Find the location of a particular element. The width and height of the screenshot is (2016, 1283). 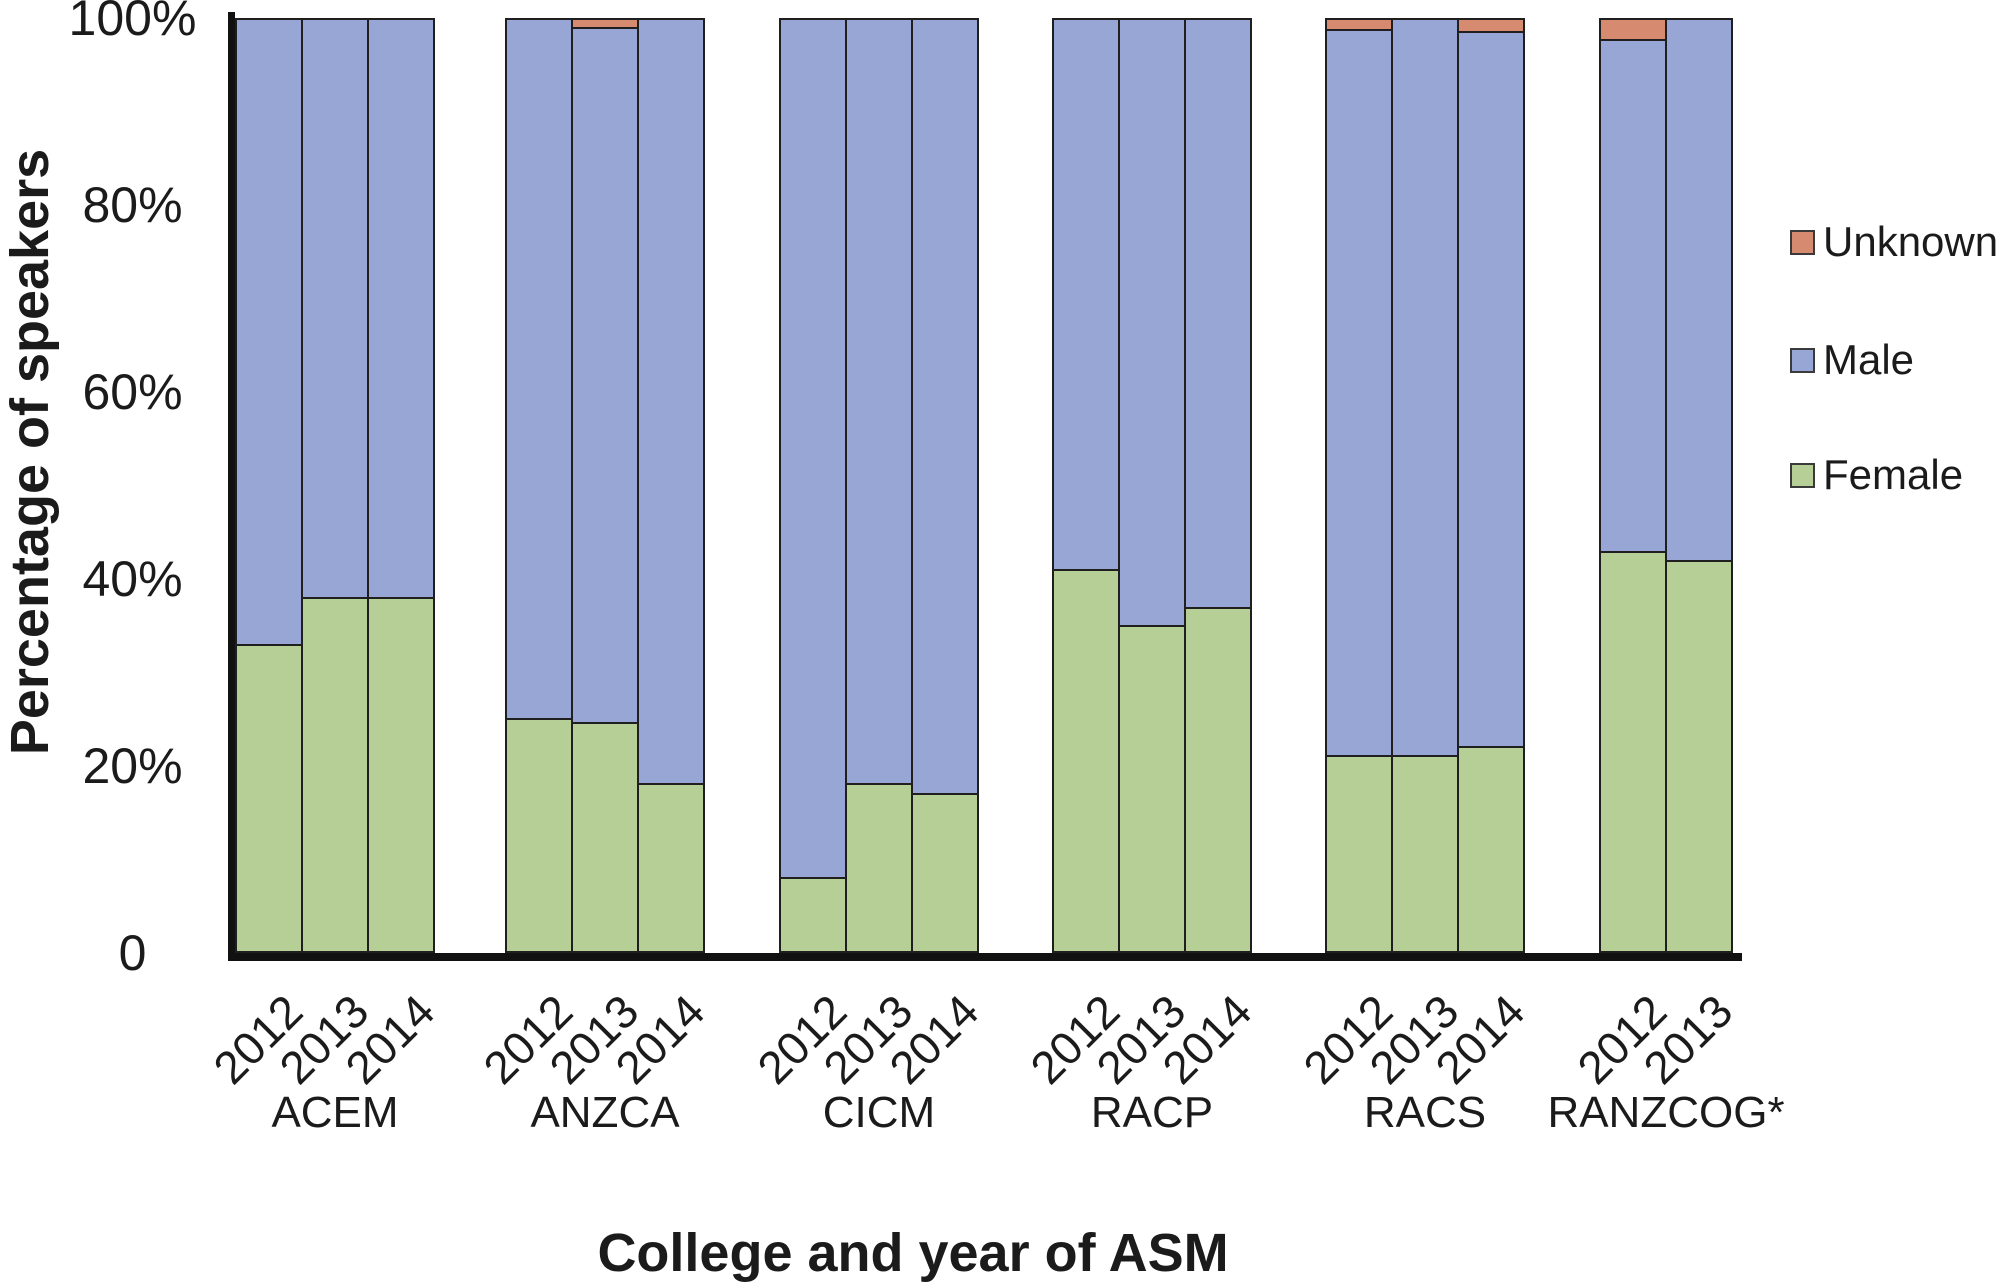

bar-ACEM-2014 is located at coordinates (401, 485).